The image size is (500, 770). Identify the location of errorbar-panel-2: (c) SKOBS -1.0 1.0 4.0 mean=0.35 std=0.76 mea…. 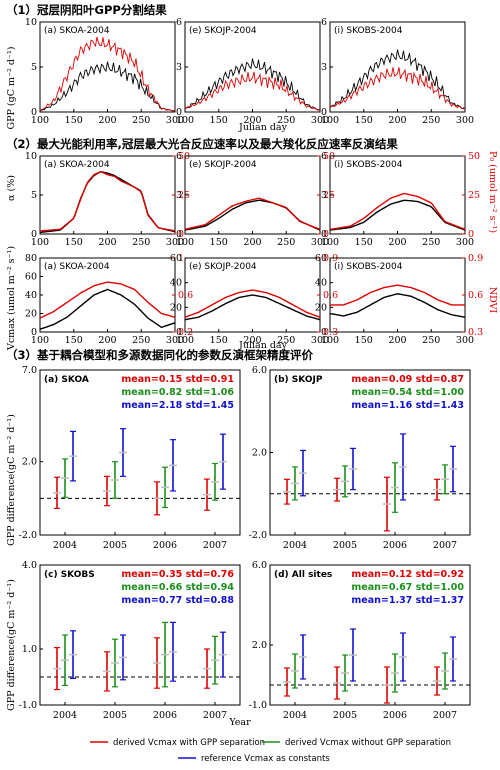
(130, 640).